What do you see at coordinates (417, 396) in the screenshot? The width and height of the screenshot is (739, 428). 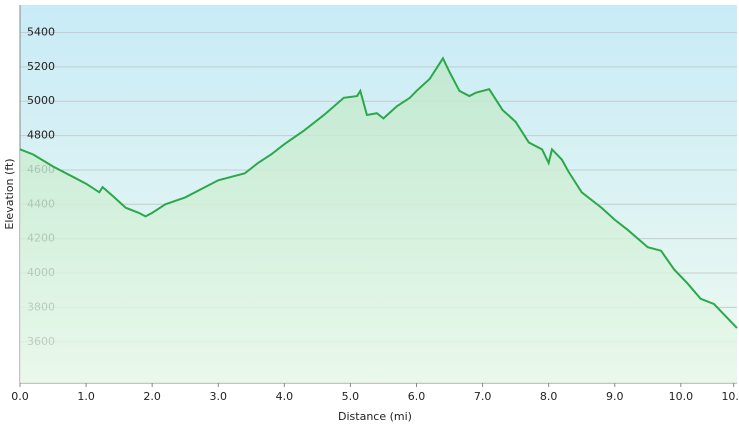 I see `x-tick-label: 6.0` at bounding box center [417, 396].